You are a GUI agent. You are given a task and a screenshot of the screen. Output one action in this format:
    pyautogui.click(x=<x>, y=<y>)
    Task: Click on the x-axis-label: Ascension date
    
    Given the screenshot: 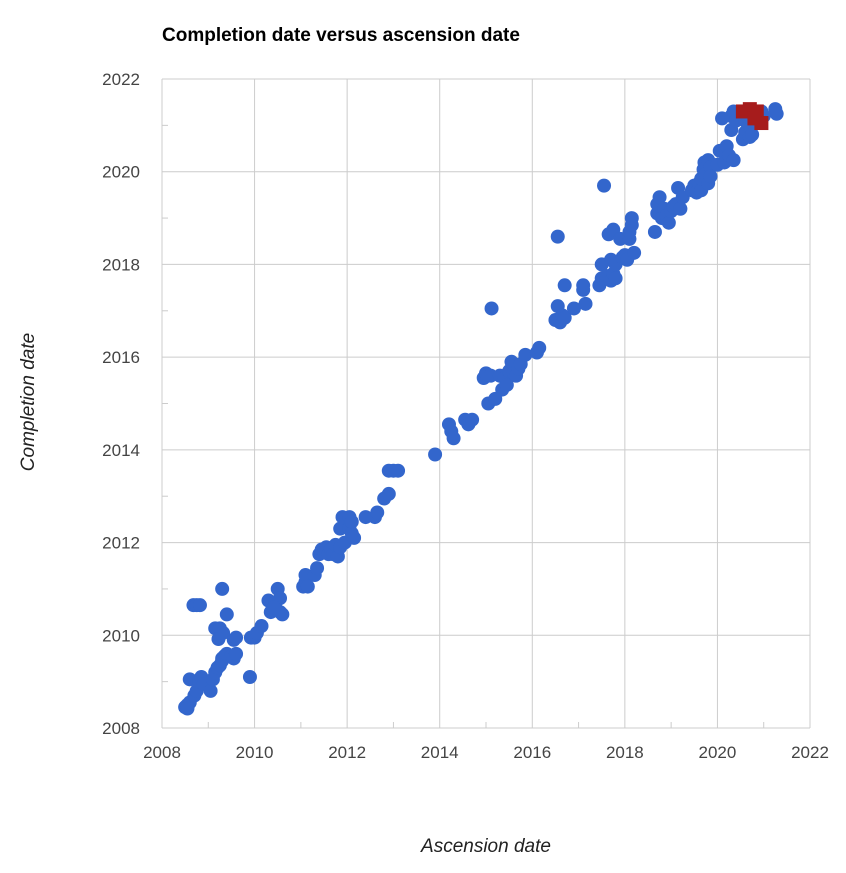 What is the action you would take?
    pyautogui.click(x=485, y=846)
    